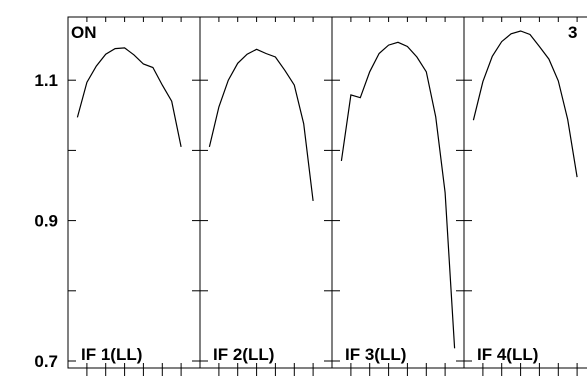 The image size is (587, 379). Describe the element at coordinates (46, 361) in the screenshot. I see `y-tick-label: 0.7` at that location.